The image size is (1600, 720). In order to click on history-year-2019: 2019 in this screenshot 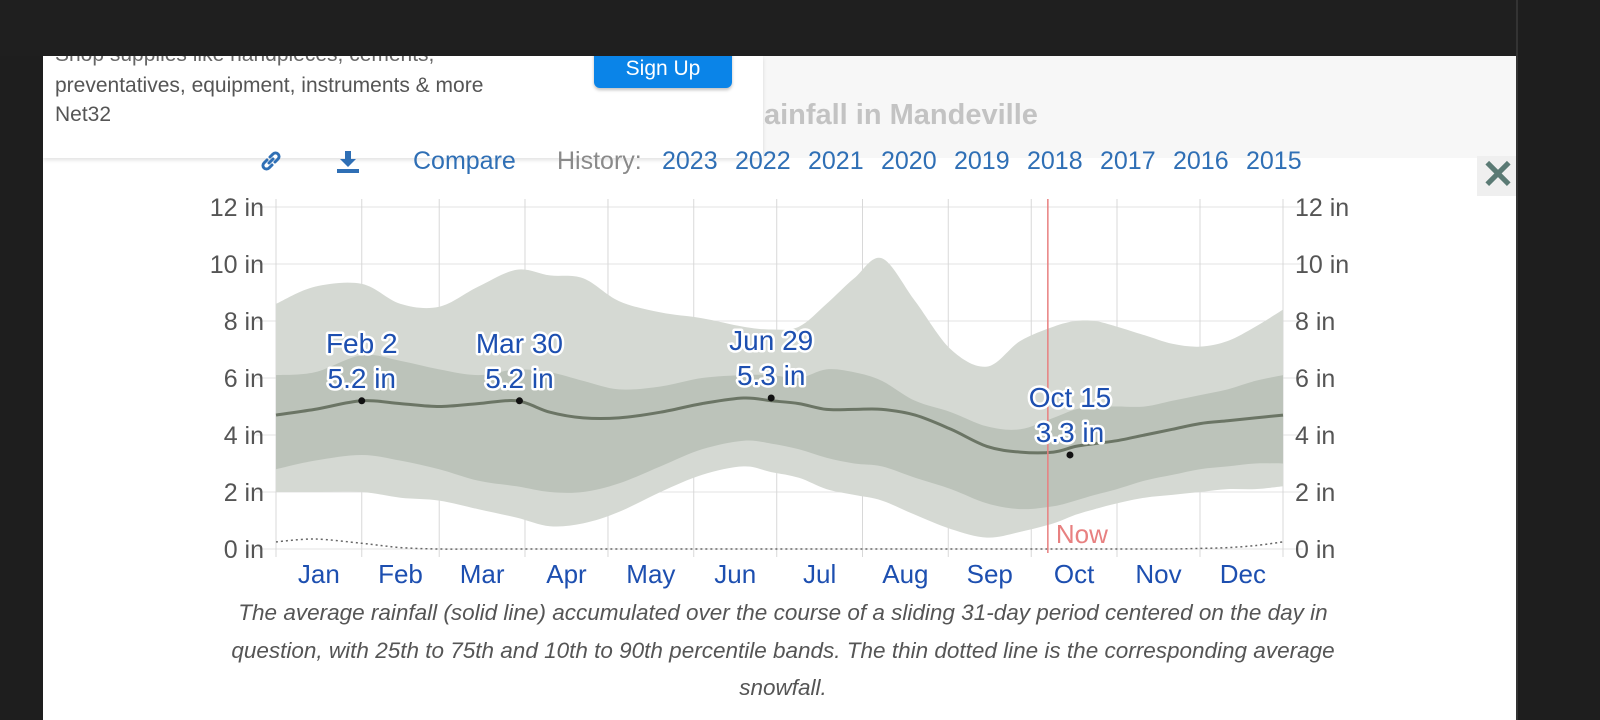, I will do `click(982, 161)`.